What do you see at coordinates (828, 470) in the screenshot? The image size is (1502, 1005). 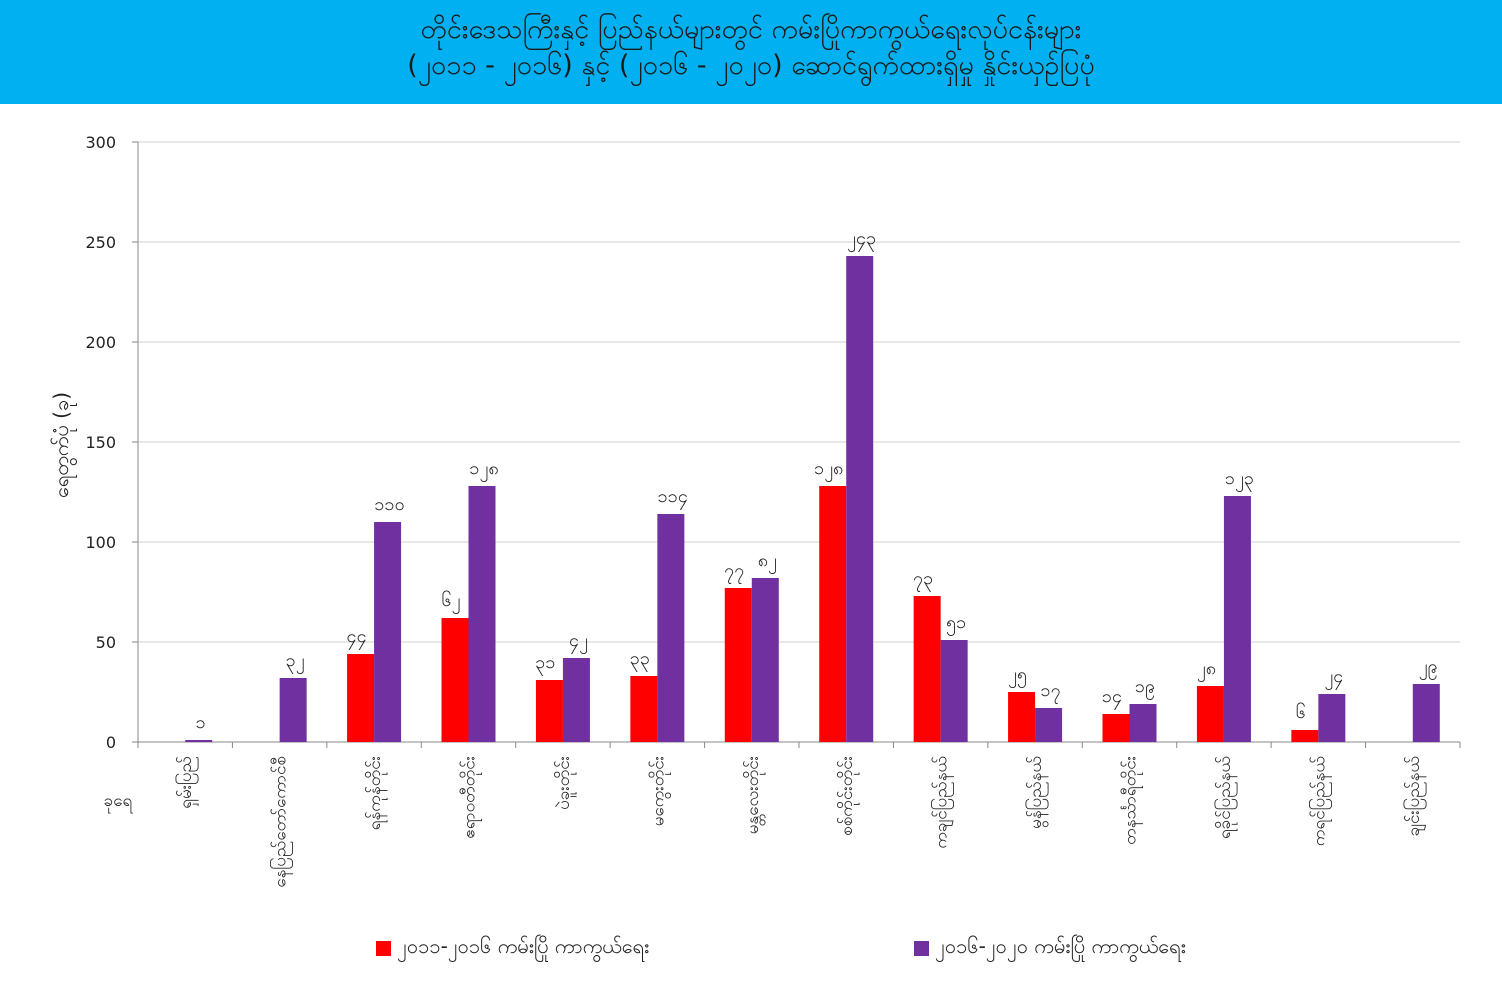 I see `data-label-series-1: ၁၂၈` at bounding box center [828, 470].